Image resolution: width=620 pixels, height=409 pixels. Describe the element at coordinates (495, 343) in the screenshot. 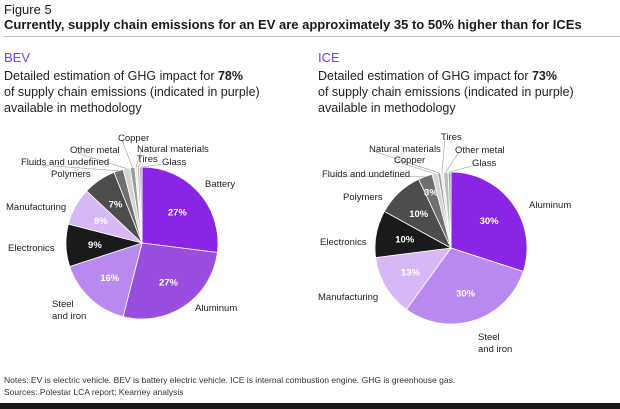

I see `ice-category-label-steel-and-iron: Steel and iron` at that location.